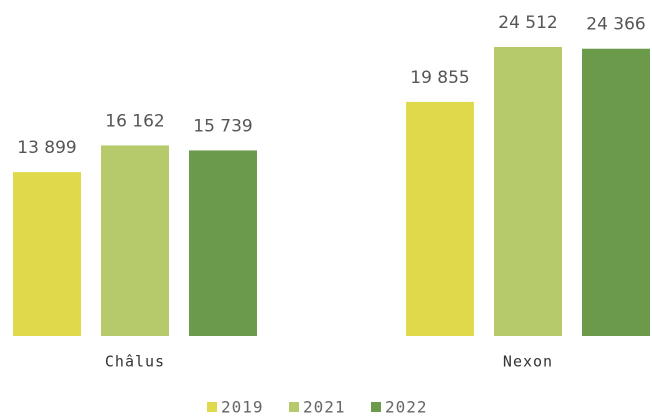 The image size is (652, 419). I want to click on value-label: 24 366, so click(615, 25).